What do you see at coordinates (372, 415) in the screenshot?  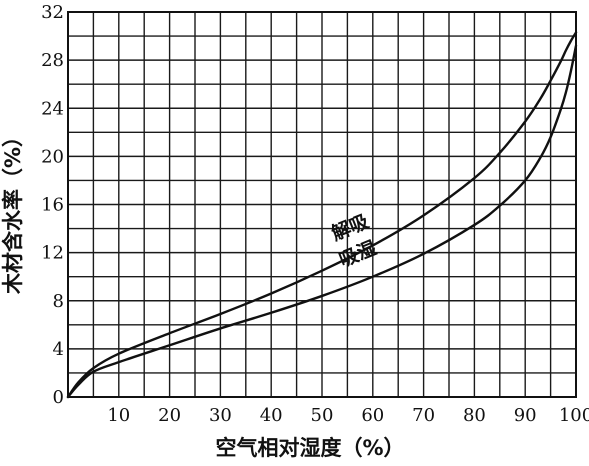 I see `x-tick-label: 60` at bounding box center [372, 415].